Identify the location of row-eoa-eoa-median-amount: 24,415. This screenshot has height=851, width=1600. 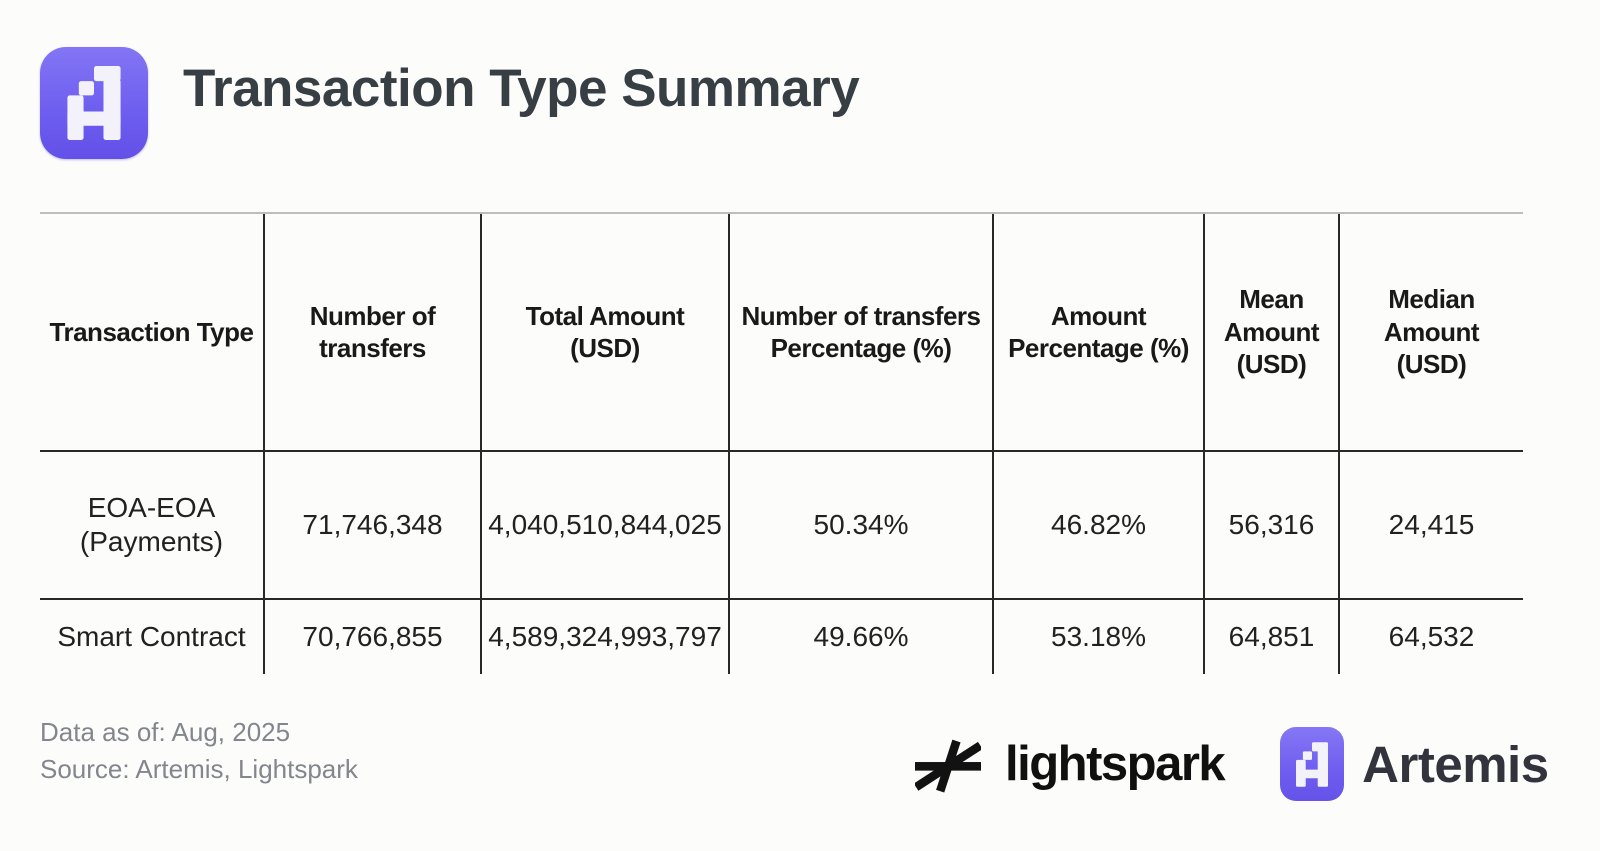
(1431, 526).